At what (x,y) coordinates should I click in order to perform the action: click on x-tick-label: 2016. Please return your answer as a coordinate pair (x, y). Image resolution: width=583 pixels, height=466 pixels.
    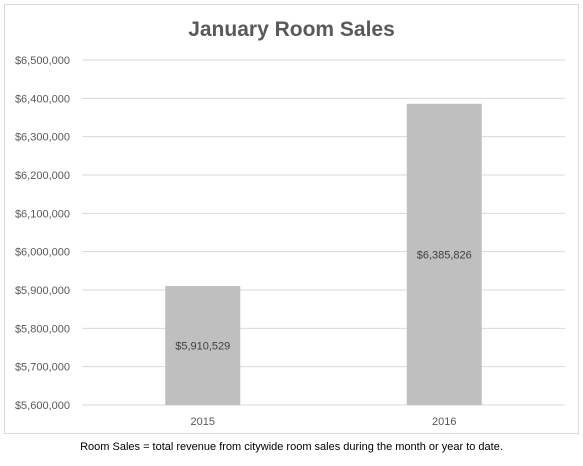
    Looking at the image, I should click on (444, 422).